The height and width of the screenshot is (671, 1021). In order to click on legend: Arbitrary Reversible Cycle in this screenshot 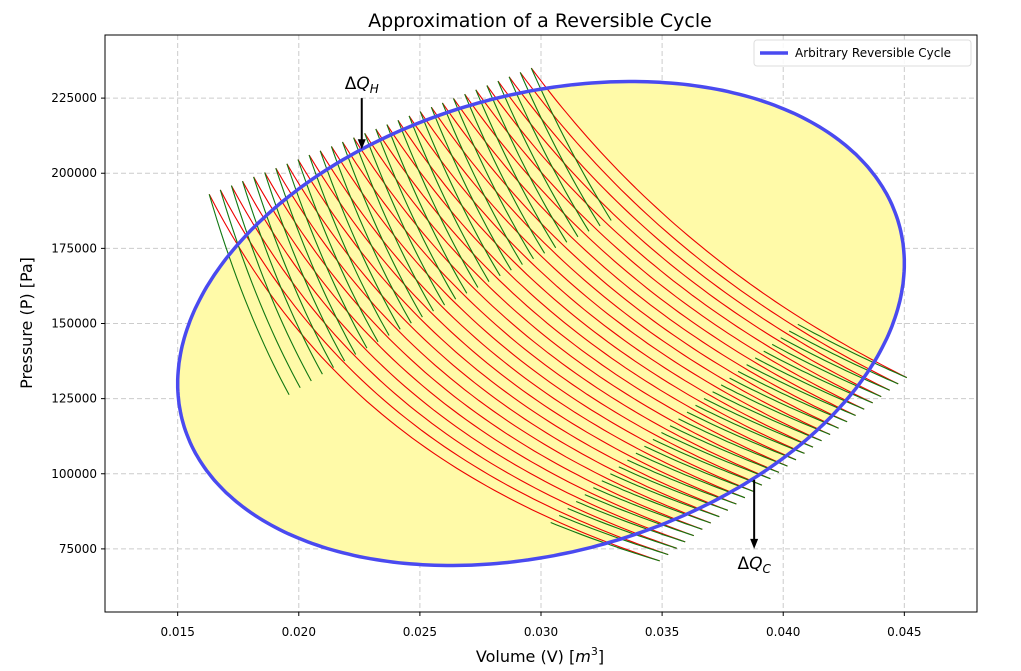, I will do `click(862, 53)`.